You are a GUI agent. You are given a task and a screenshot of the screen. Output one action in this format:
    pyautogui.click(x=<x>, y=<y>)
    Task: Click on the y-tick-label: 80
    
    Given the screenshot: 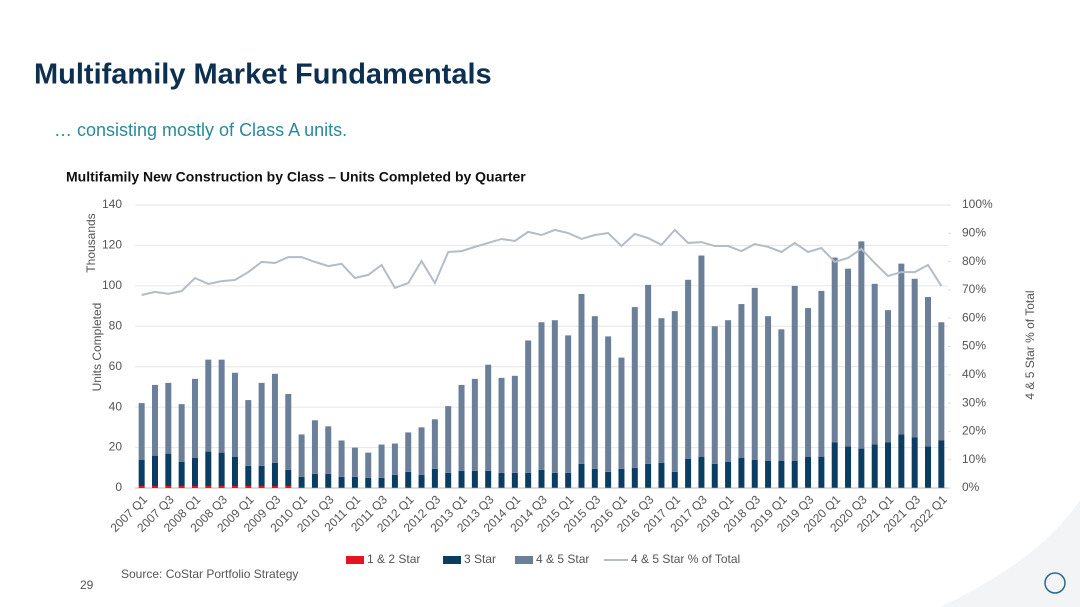 What is the action you would take?
    pyautogui.click(x=116, y=325)
    